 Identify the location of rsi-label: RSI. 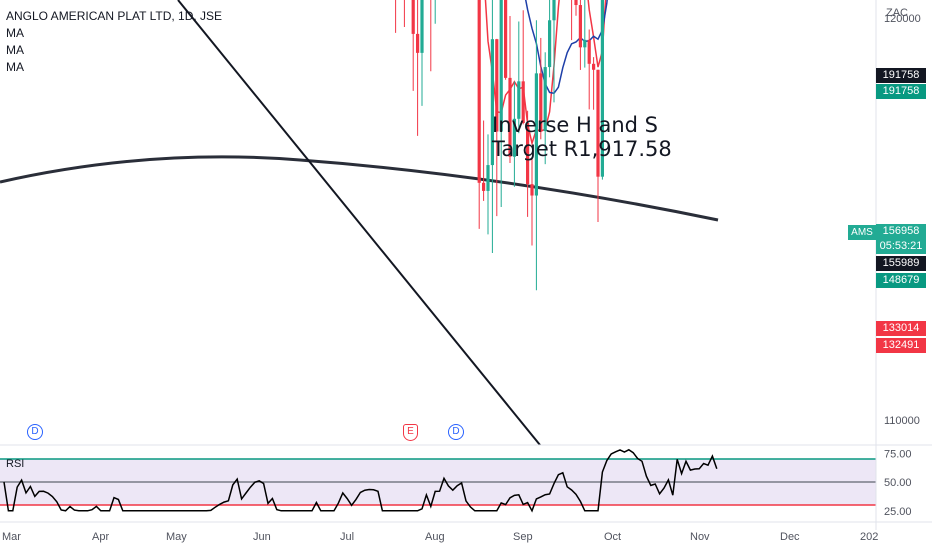
(15, 464).